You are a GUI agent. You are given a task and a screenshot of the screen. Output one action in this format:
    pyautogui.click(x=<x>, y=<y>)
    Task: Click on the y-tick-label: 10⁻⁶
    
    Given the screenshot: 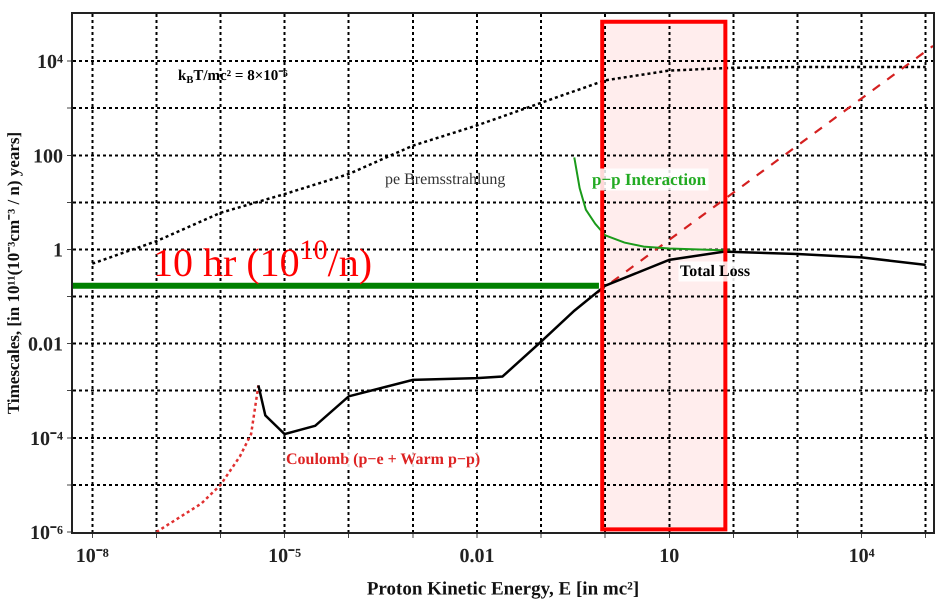 What is the action you would take?
    pyautogui.click(x=46, y=533)
    